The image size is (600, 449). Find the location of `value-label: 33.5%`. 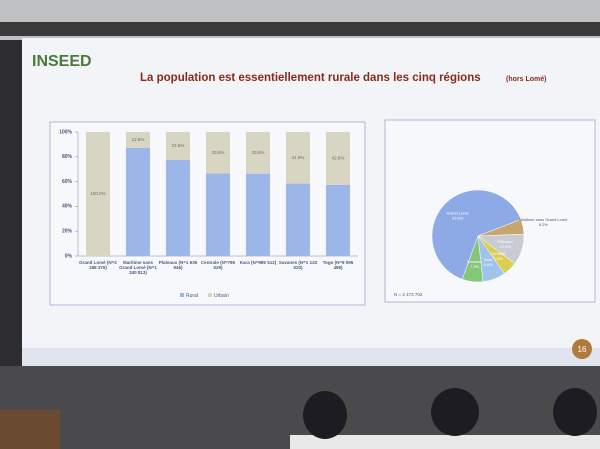

value-label: 33.5% is located at coordinates (218, 152).